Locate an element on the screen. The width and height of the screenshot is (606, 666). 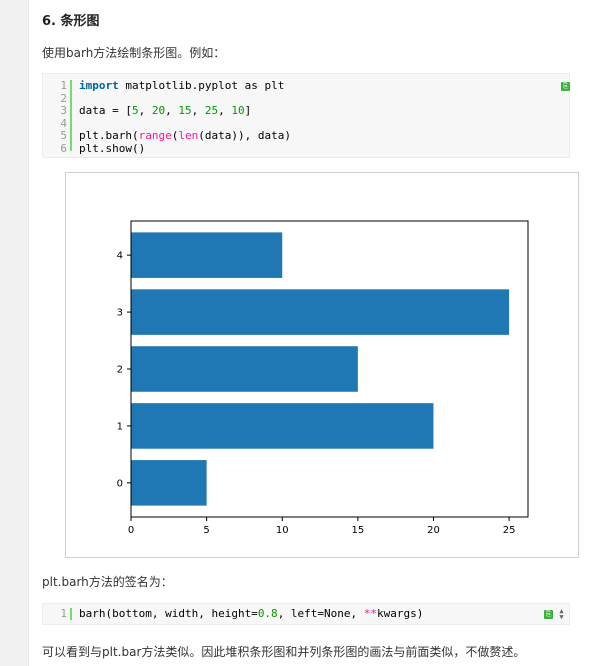
code-token: (data)), data) is located at coordinates (244, 135).